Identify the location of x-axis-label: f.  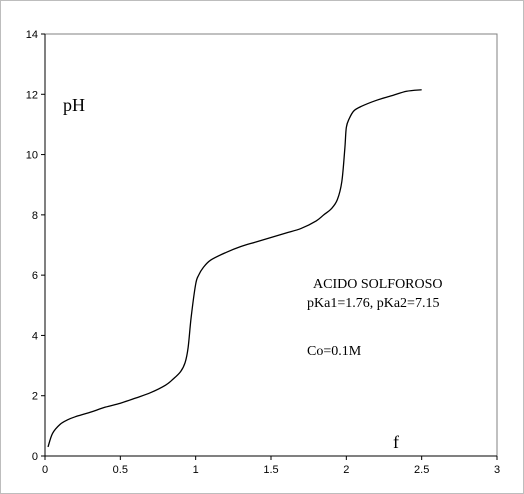
(396, 442).